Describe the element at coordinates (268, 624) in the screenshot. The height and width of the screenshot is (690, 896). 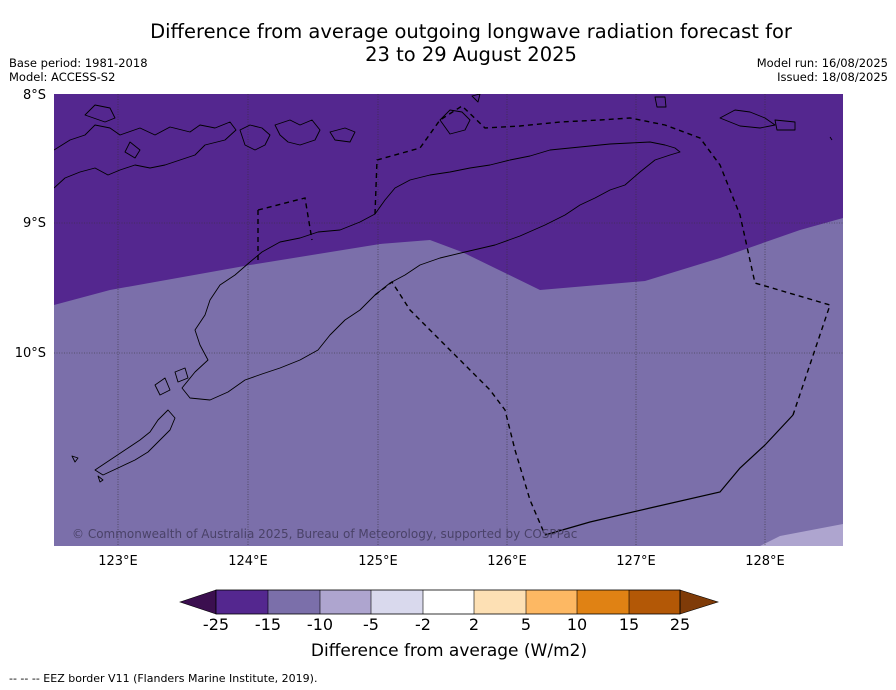
I see `colorbar-tick: -15` at that location.